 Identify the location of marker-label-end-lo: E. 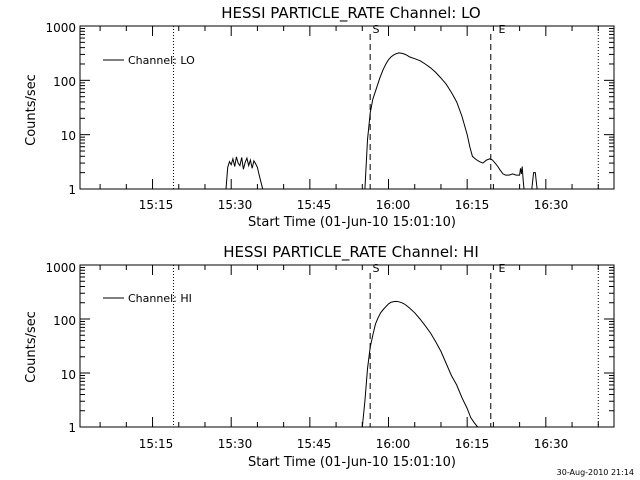
(502, 29).